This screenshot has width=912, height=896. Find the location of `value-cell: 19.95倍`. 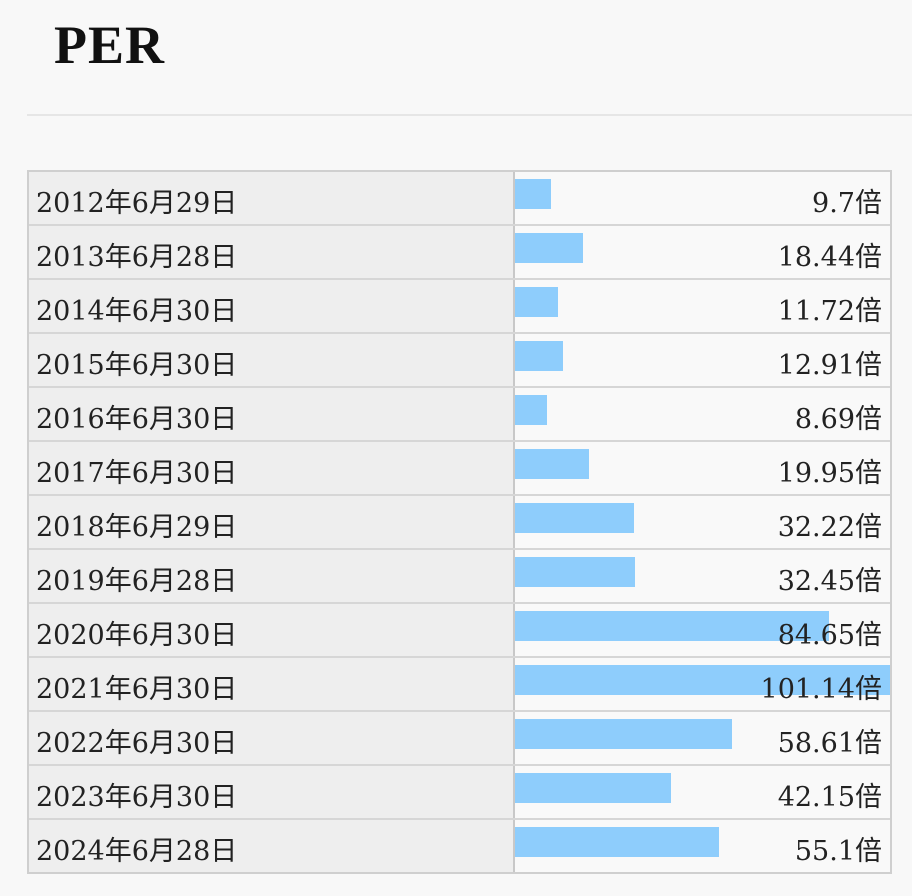

value-cell: 19.95倍 is located at coordinates (702, 468).